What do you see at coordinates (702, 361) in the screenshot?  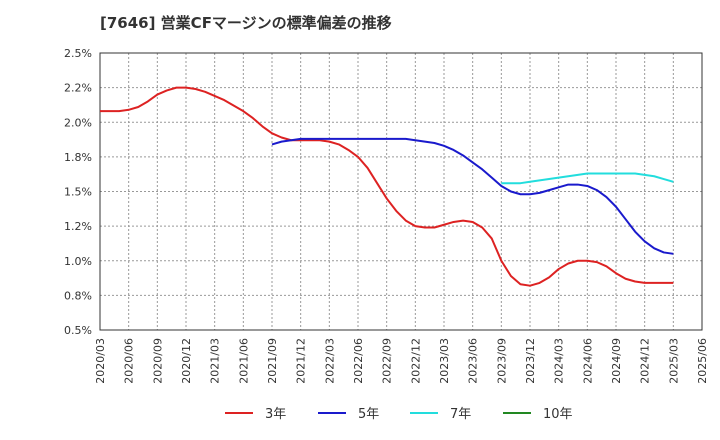 I see `x-tick-label: 2025/06` at bounding box center [702, 361].